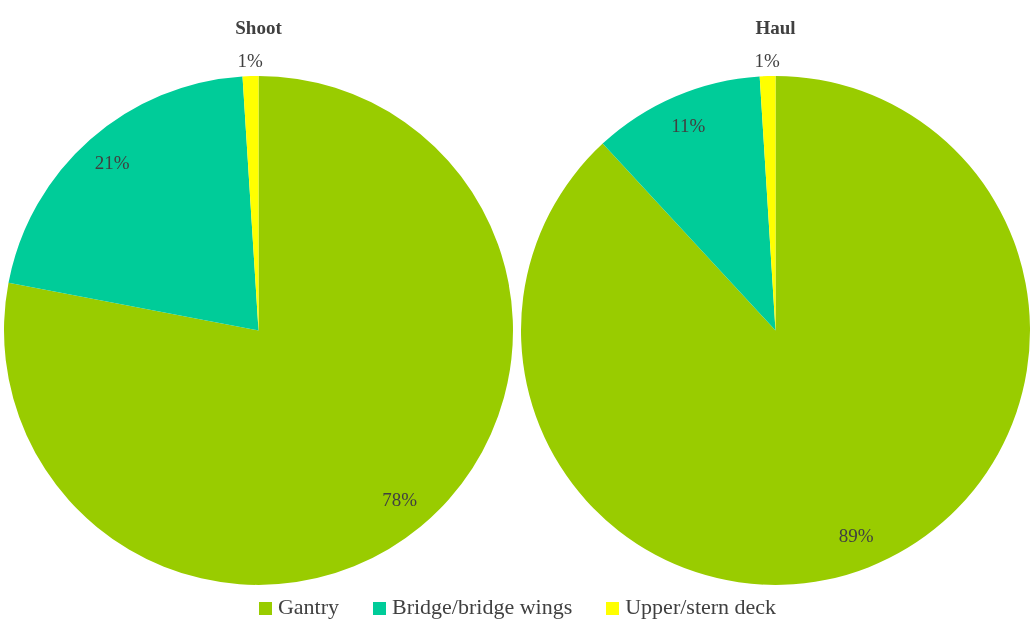 The height and width of the screenshot is (624, 1035). I want to click on data-label: 21%, so click(112, 163).